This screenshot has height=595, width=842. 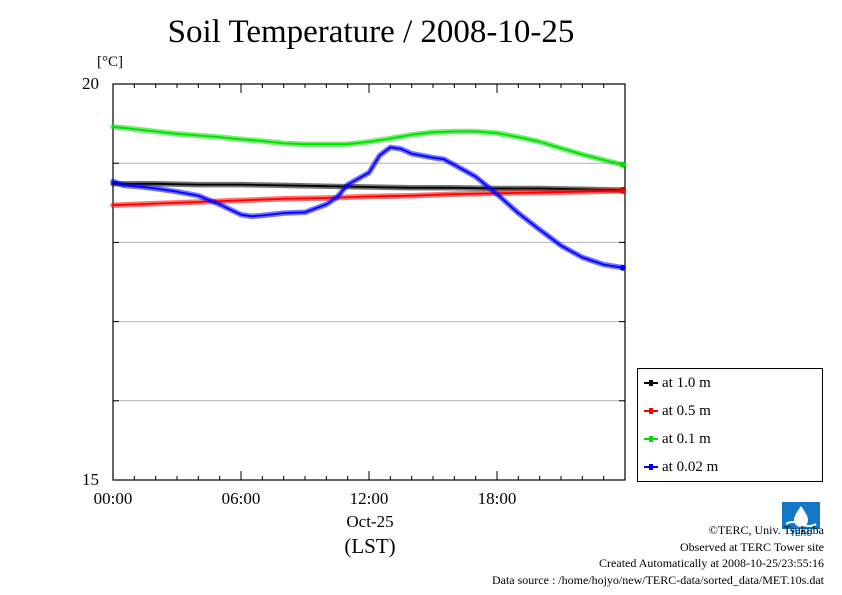 I want to click on legend-label-002m: at 0.02 m, so click(x=690, y=466).